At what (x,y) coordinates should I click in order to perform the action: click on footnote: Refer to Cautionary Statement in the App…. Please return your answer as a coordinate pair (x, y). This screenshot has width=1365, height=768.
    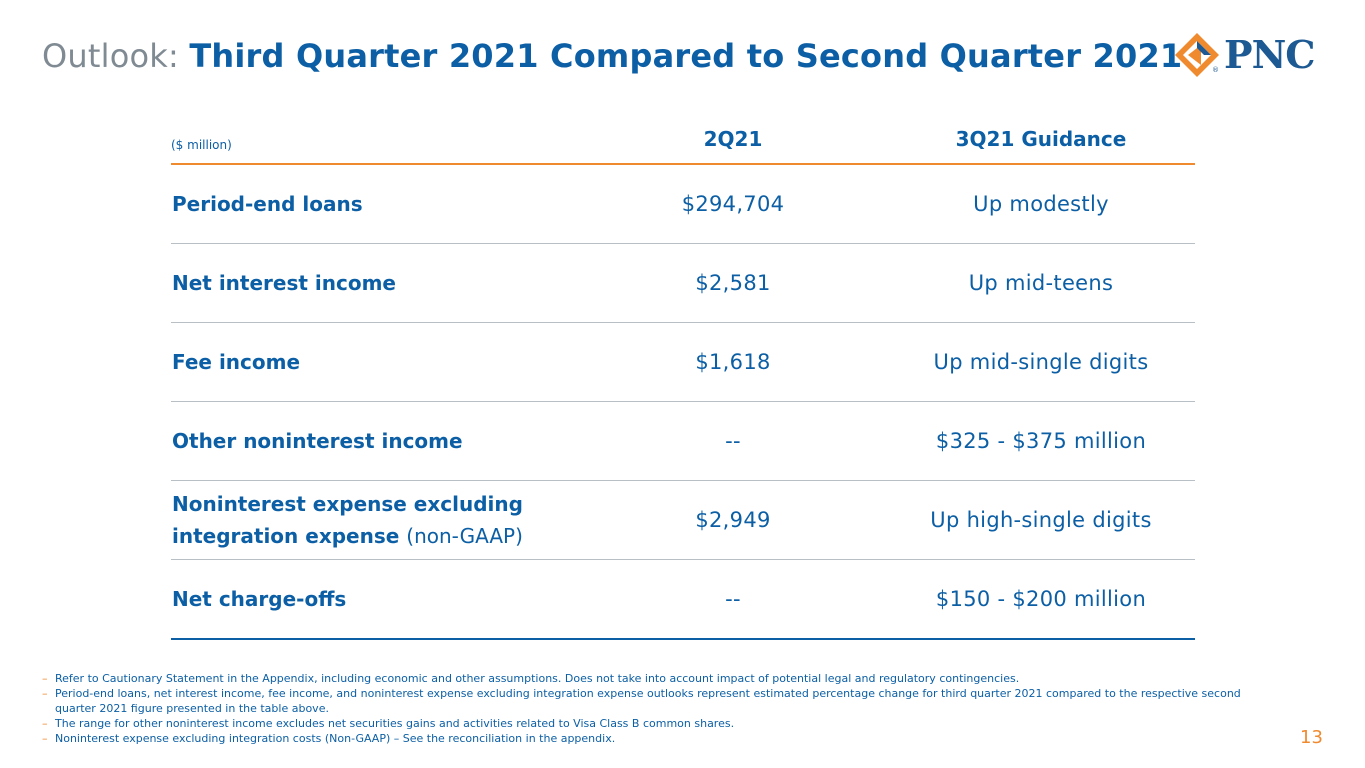
    Looking at the image, I should click on (647, 678).